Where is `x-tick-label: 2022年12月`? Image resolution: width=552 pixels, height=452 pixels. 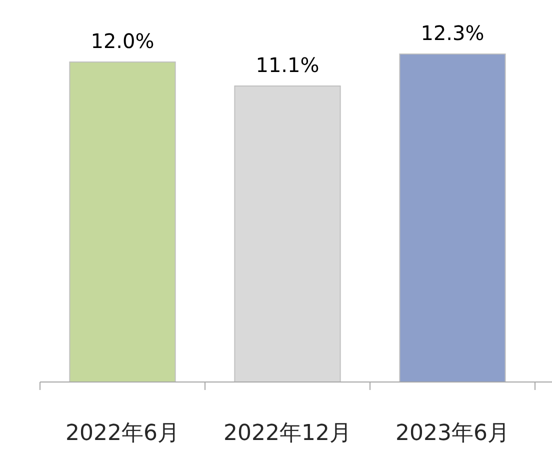
x-tick-label: 2022年12月 is located at coordinates (288, 433).